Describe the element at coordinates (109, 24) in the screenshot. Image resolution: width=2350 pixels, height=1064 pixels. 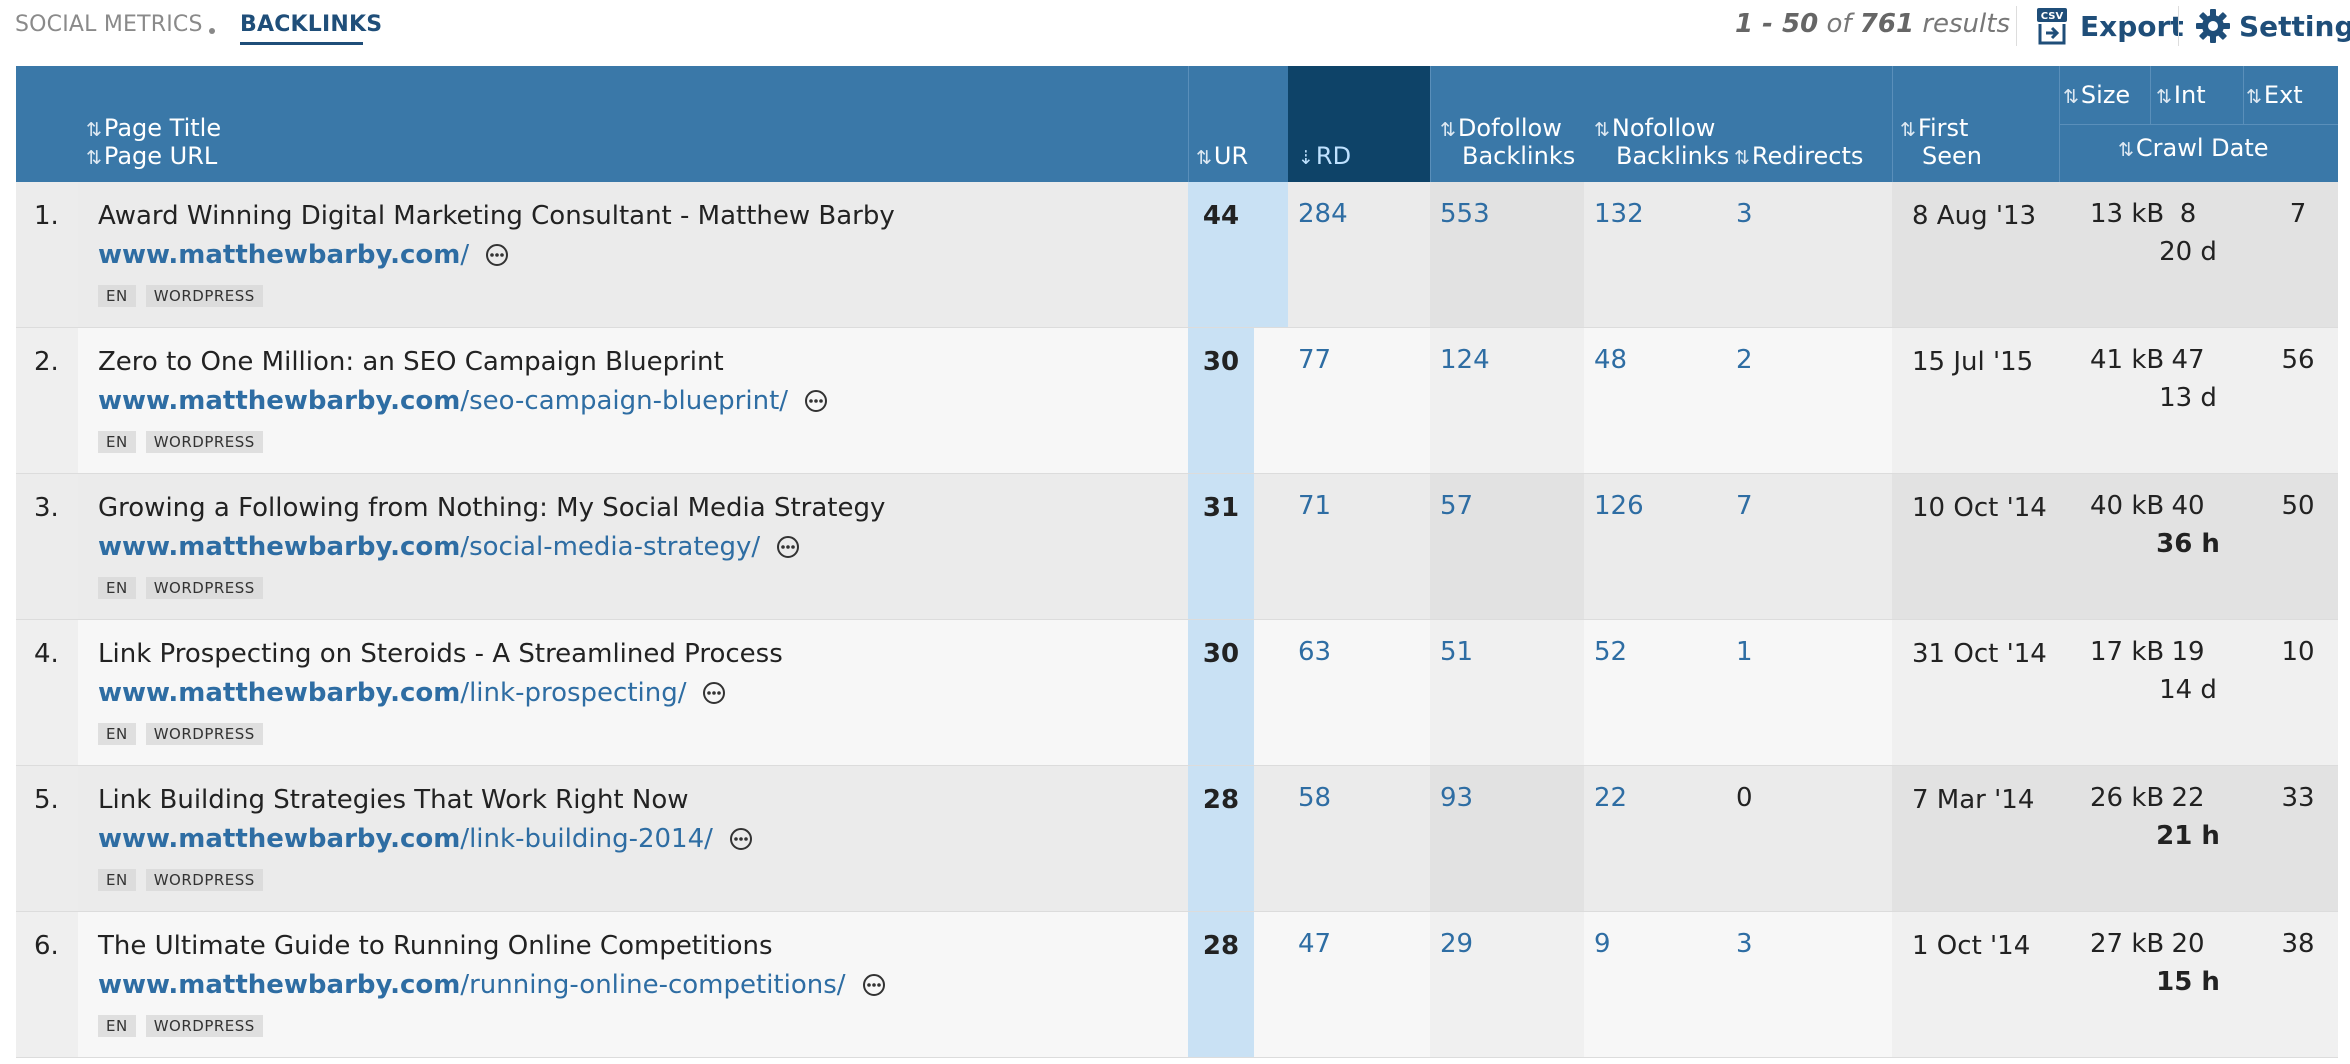
I see `tab-social-metrics: SOCIAL METRICS` at that location.